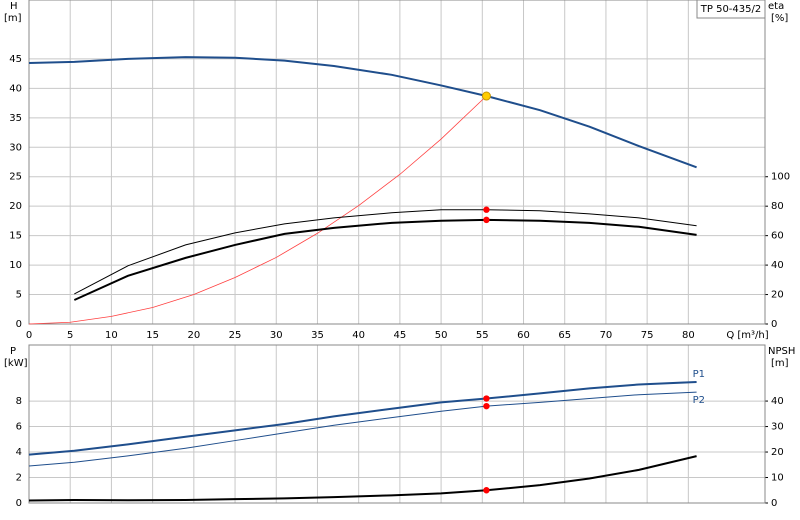 This screenshot has height=520, width=800. Describe the element at coordinates (15, 88) in the screenshot. I see `y-tick-label: 40` at that location.